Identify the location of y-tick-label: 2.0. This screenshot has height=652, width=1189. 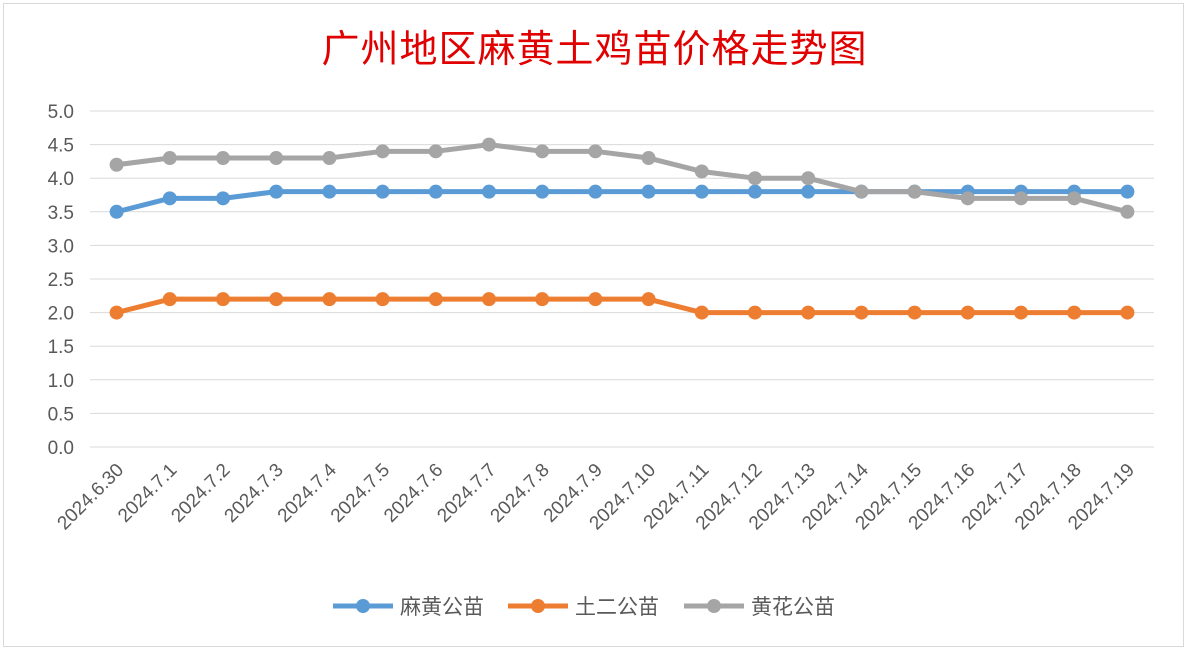
(61, 314).